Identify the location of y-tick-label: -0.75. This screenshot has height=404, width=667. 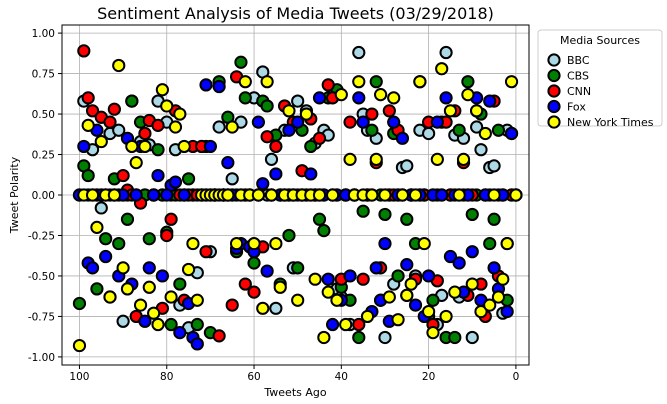
(41, 317).